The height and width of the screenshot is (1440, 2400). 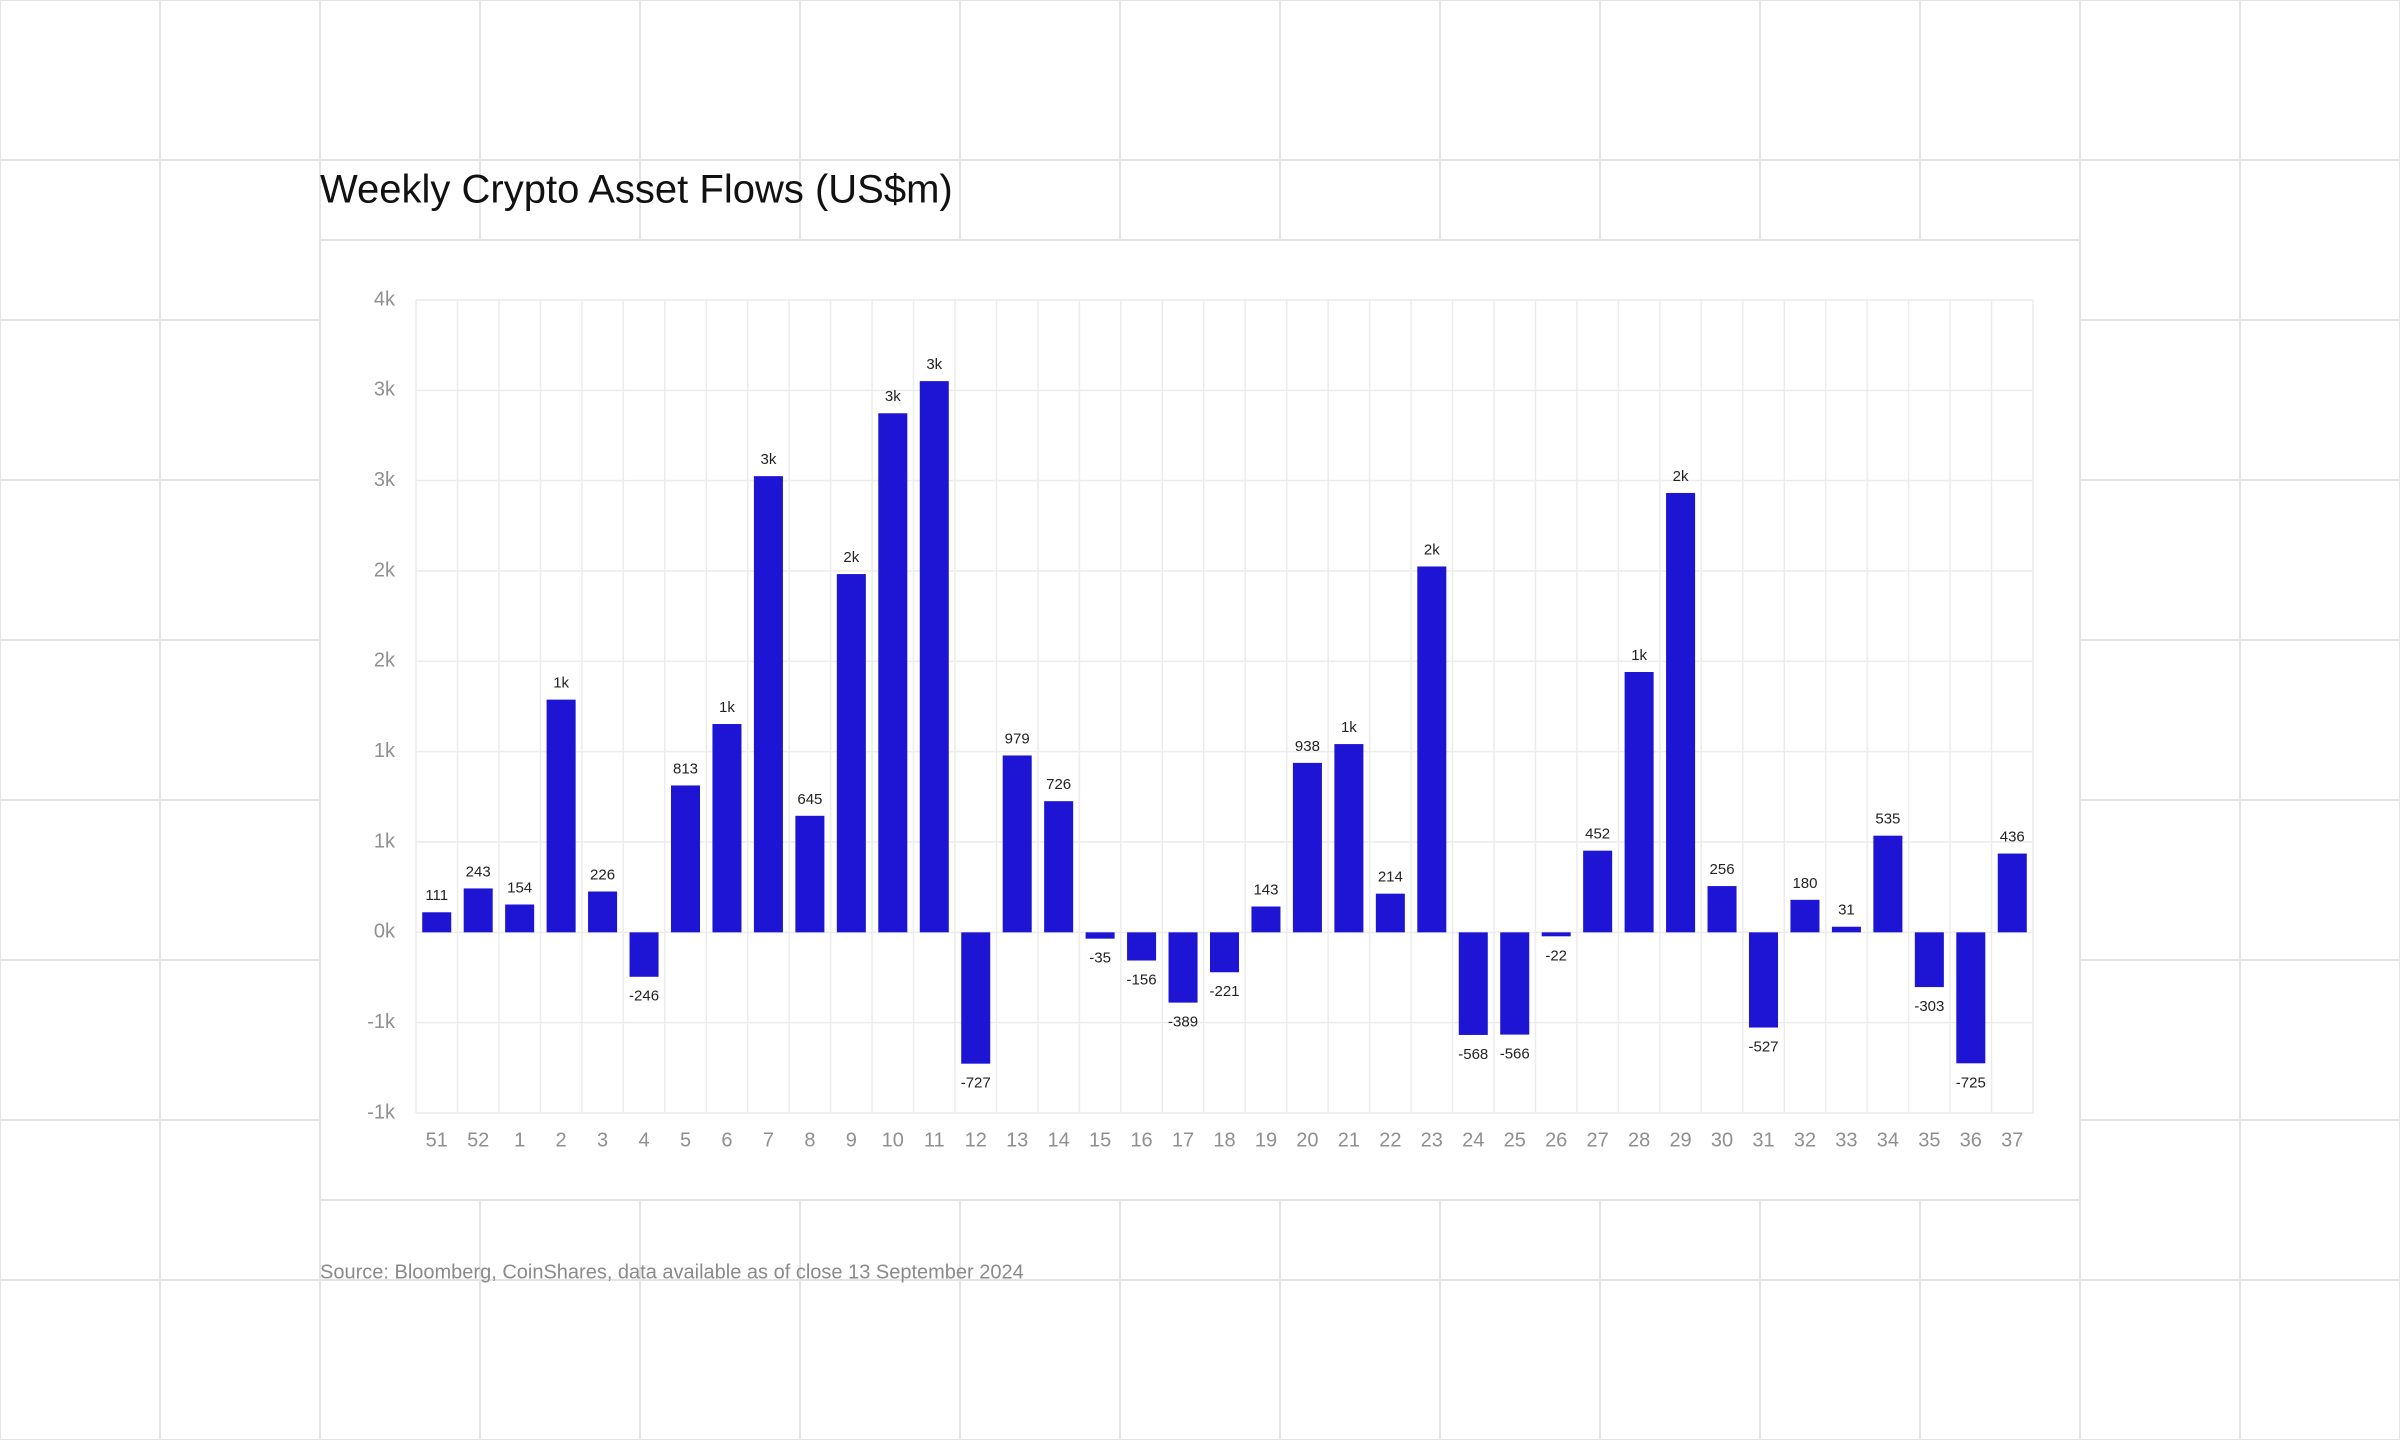 What do you see at coordinates (1265, 889) in the screenshot?
I see `data-label: 143` at bounding box center [1265, 889].